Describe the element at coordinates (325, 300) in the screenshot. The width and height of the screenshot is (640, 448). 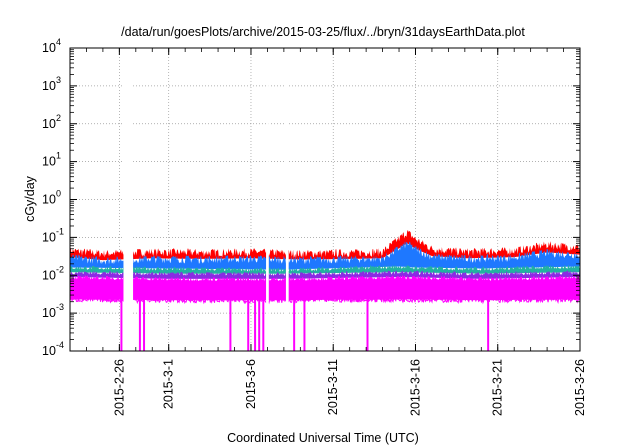
I see `series-line` at that location.